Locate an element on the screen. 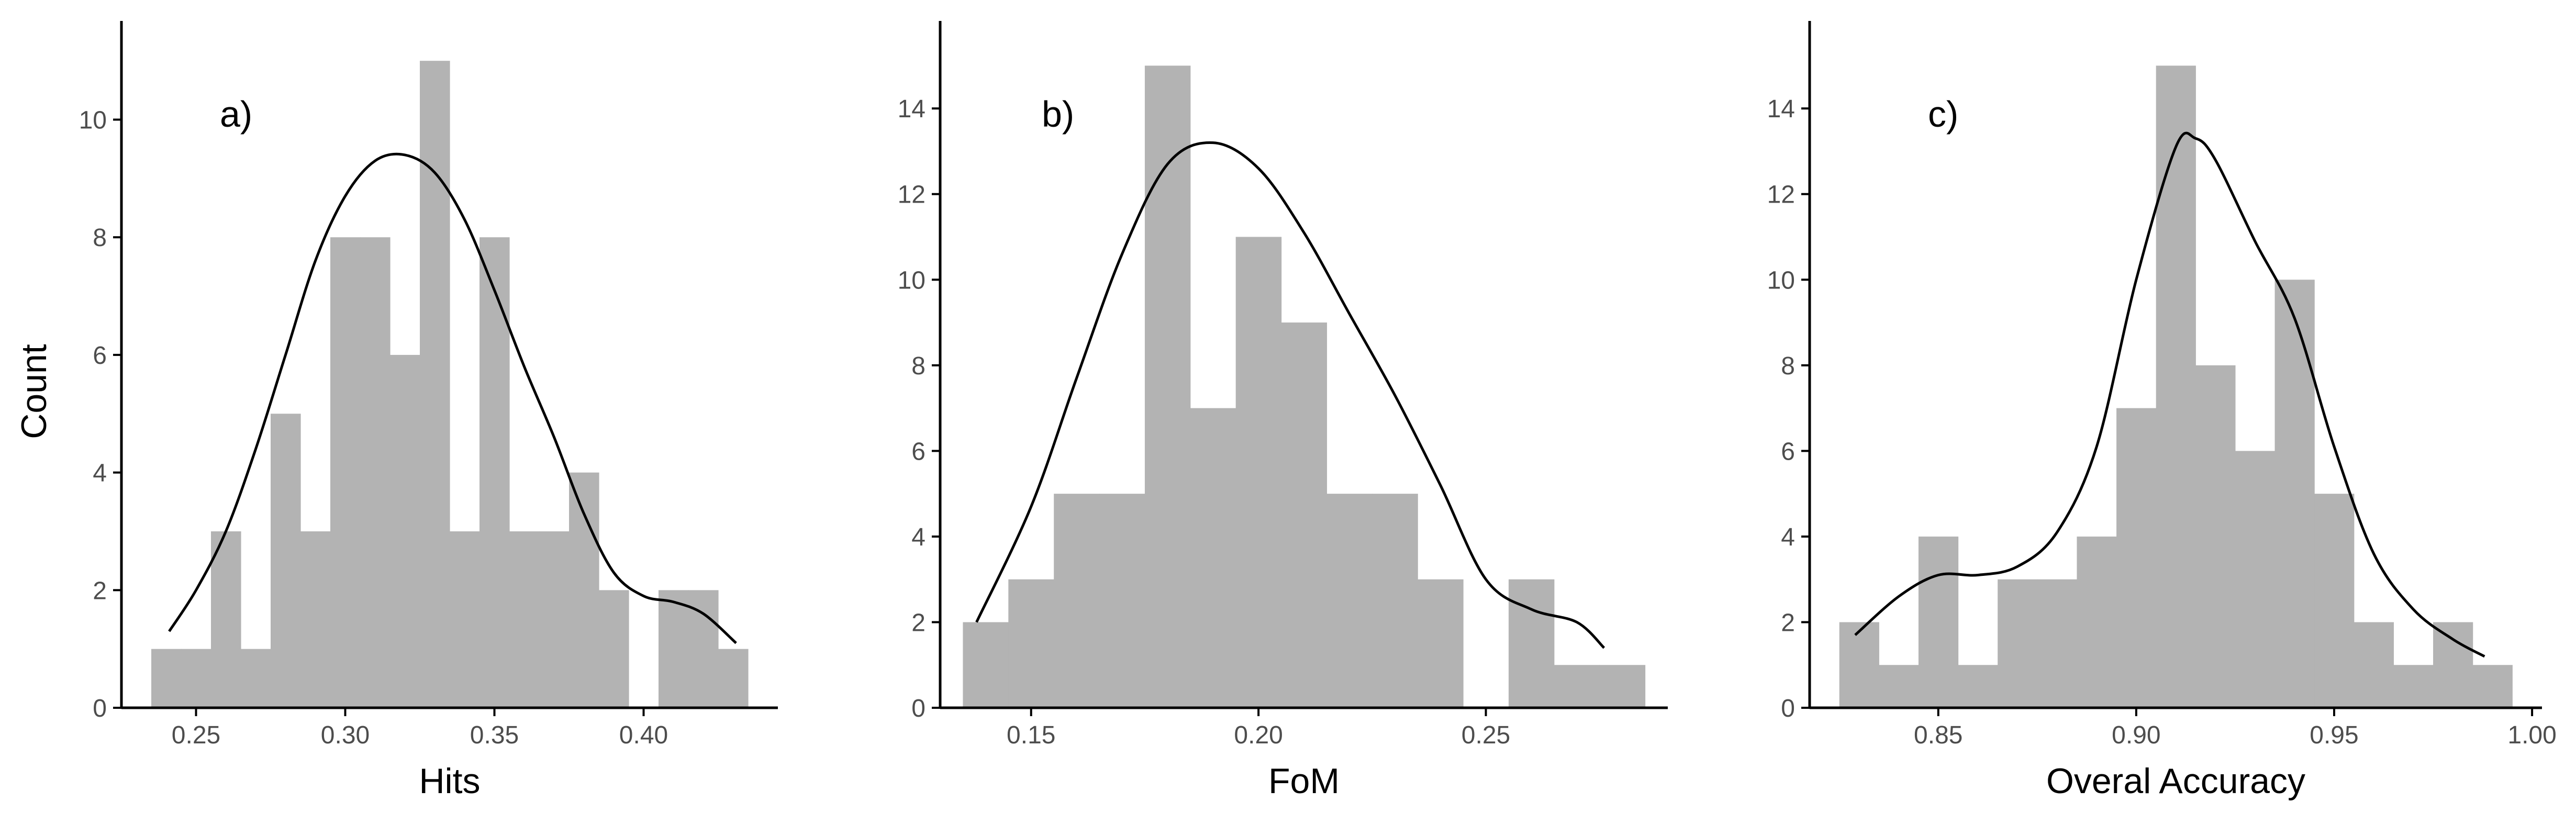  x-tick-label: 0.30 is located at coordinates (345, 735).